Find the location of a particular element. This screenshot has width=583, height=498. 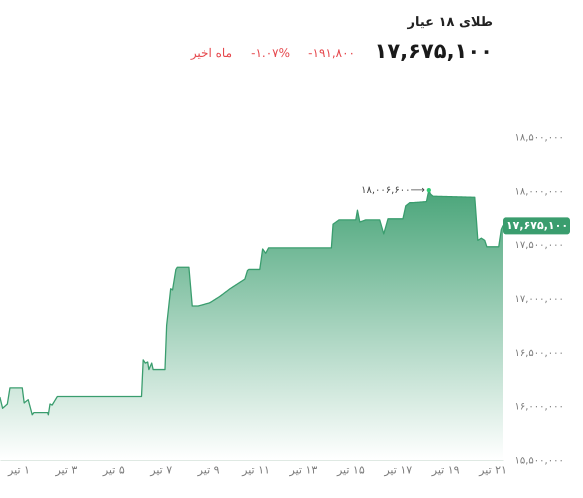

annotation: ۱۸,۰۰۶,۶۰۰⟶ is located at coordinates (393, 190).